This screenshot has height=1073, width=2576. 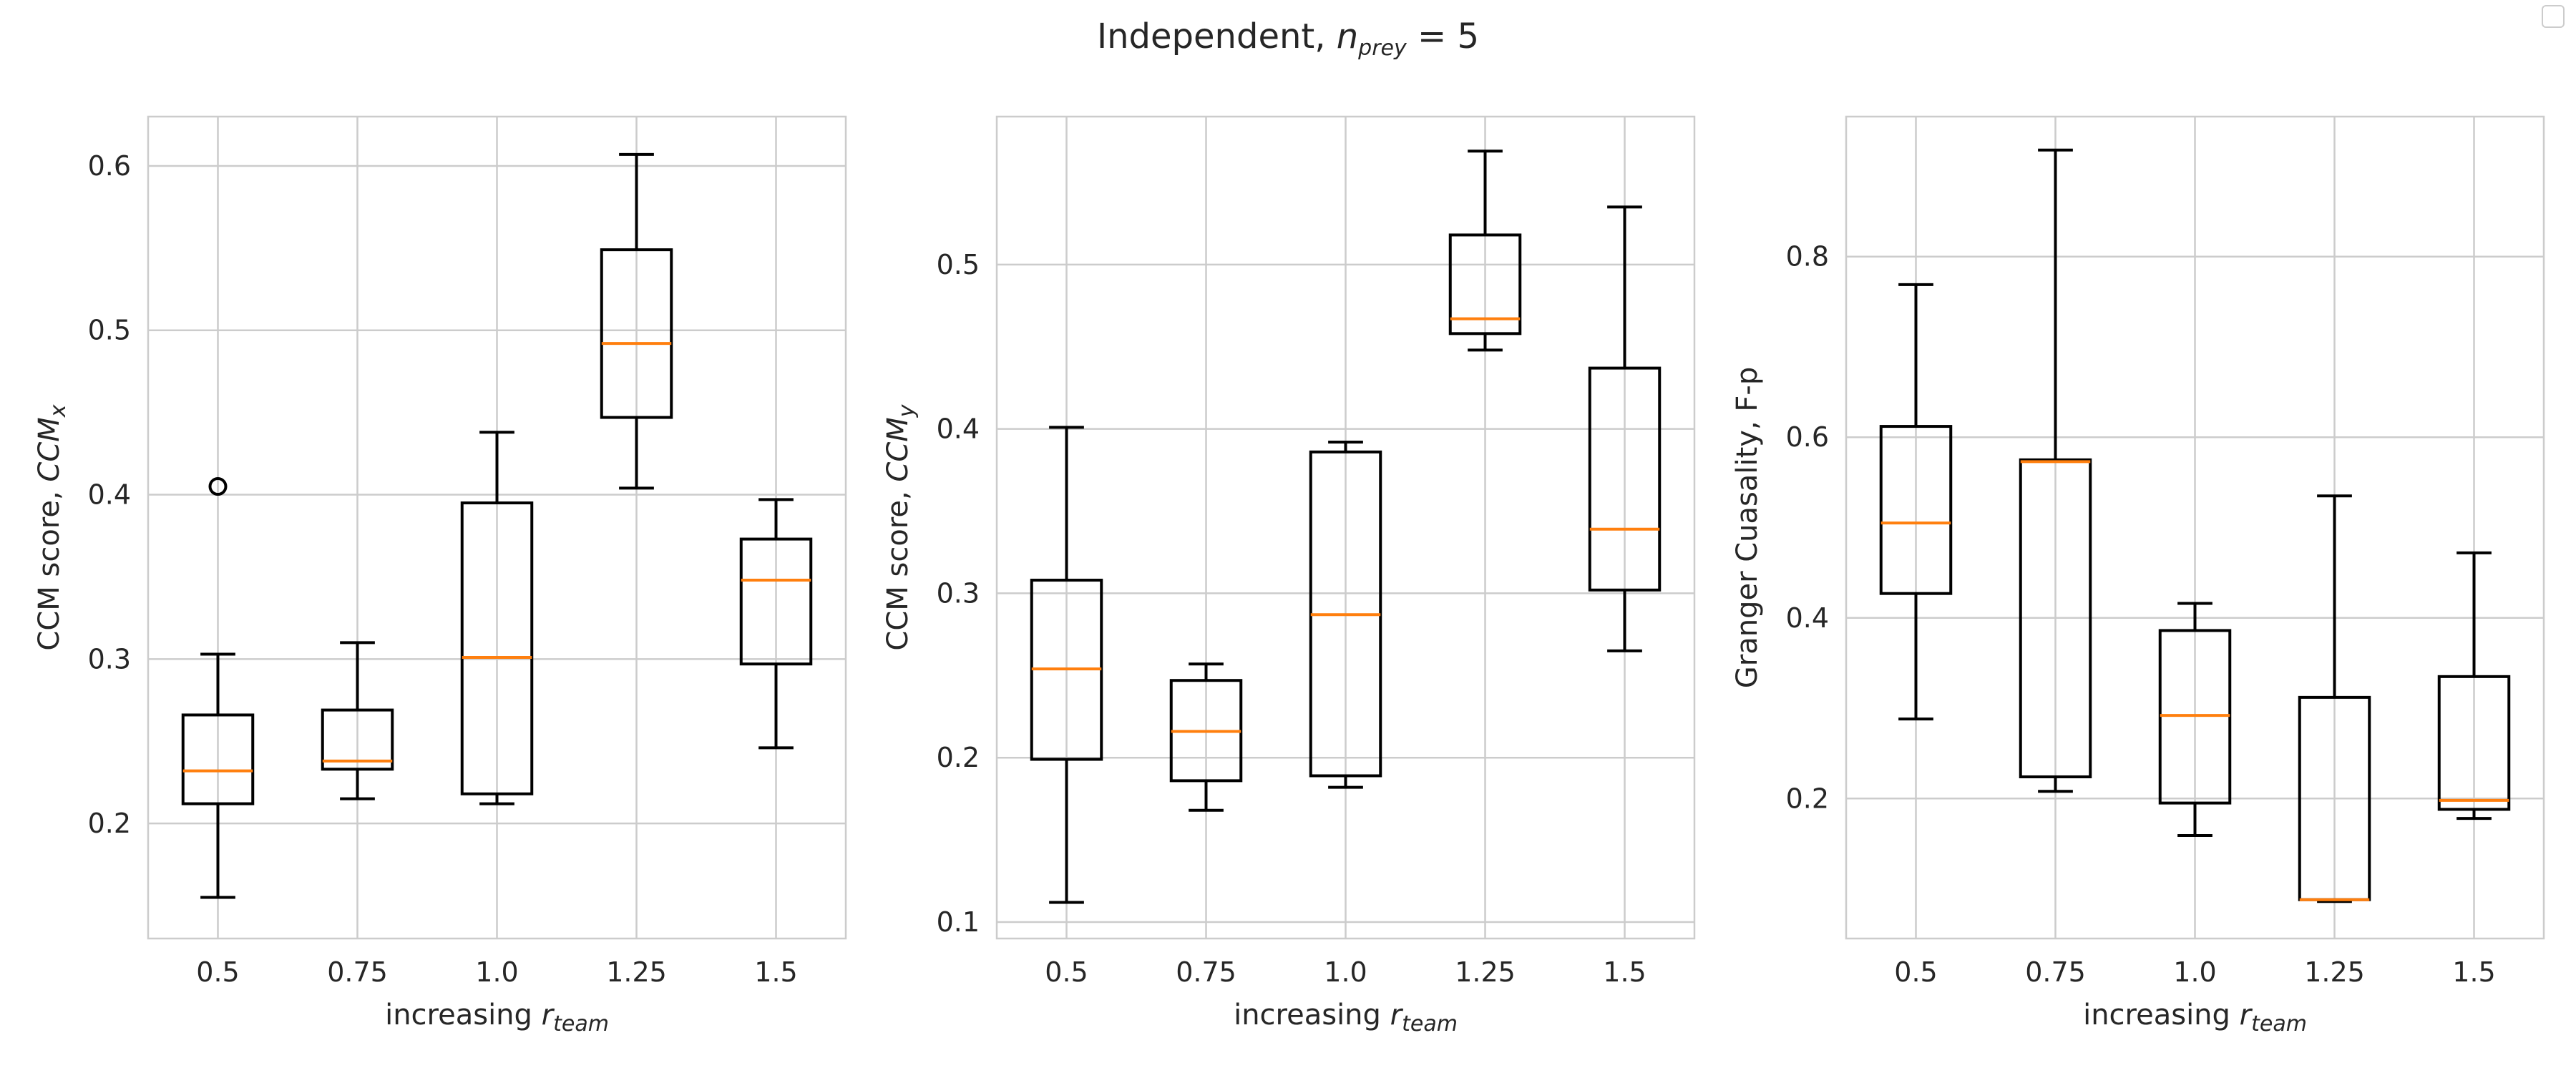 What do you see at coordinates (900, 526) in the screenshot?
I see `y-axis-label: CCM score, CCMy` at bounding box center [900, 526].